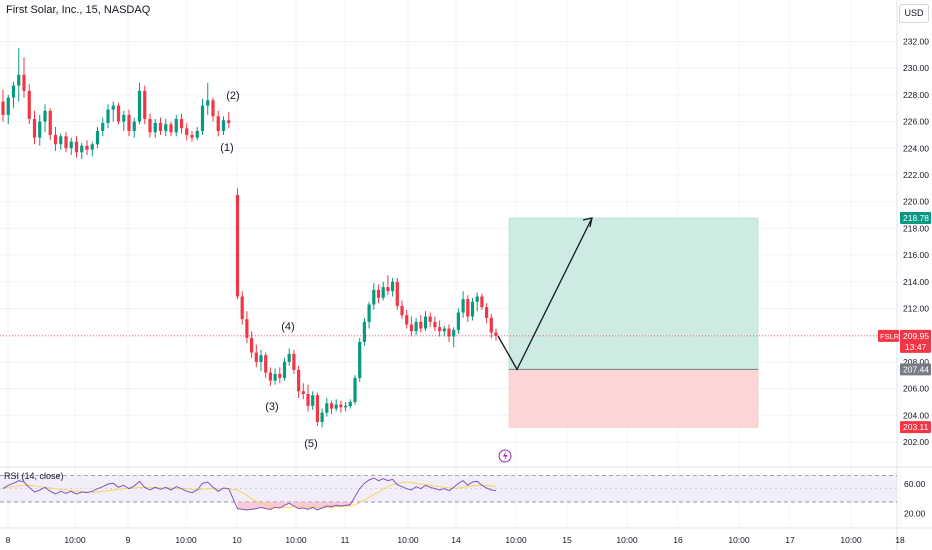  What do you see at coordinates (34, 476) in the screenshot?
I see `rsi-indicator-label: RSI (14, close)` at bounding box center [34, 476].